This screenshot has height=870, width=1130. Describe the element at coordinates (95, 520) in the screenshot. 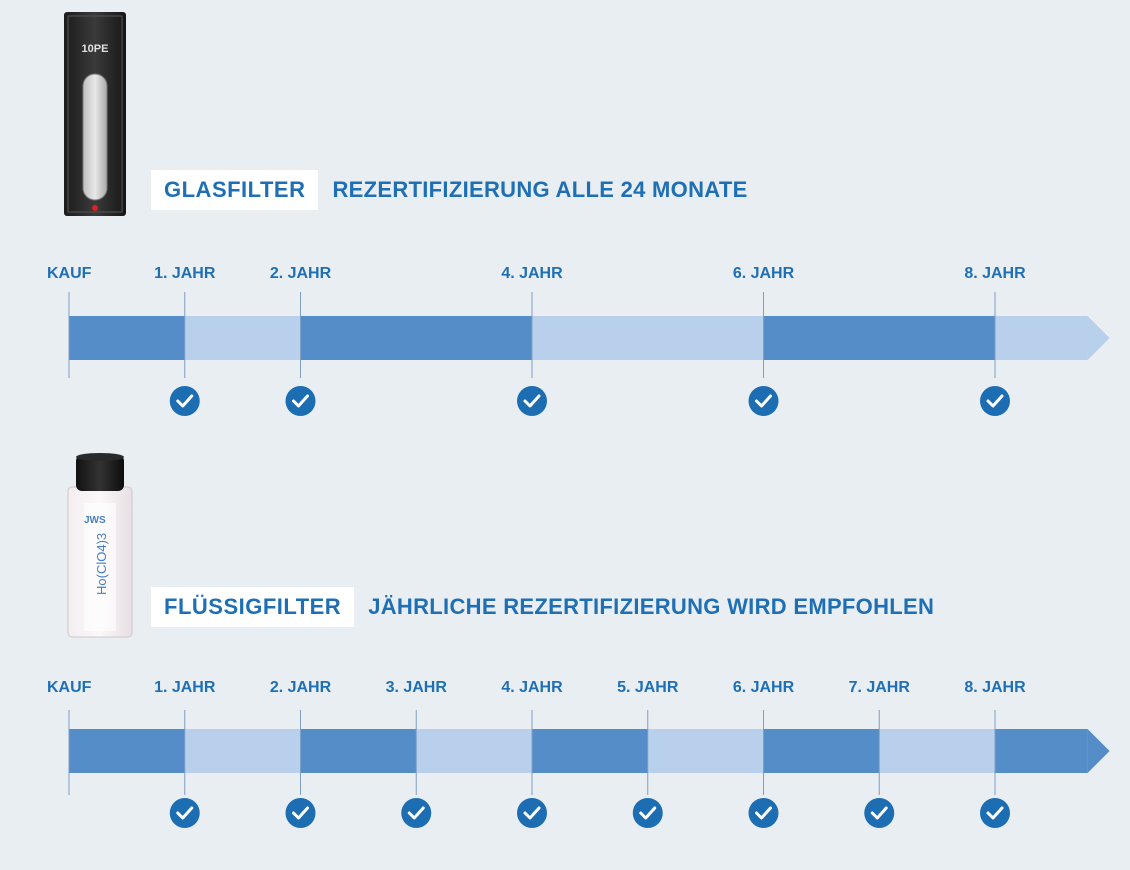

I see `liquid-cuvette-logo: JWS` at that location.